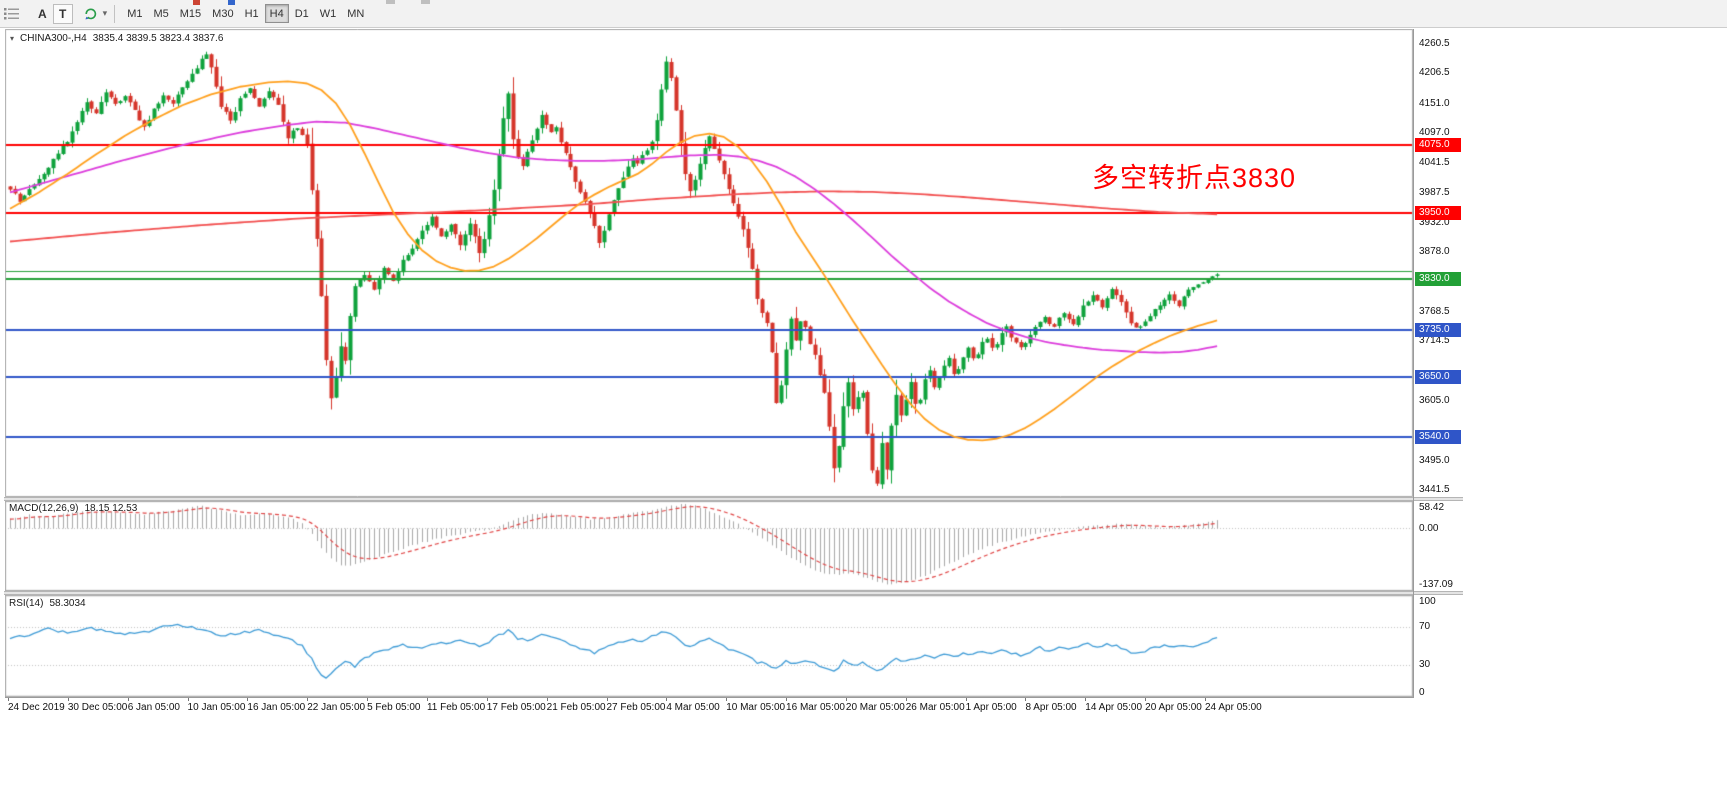 This screenshot has width=1727, height=794. Describe the element at coordinates (44, 508) in the screenshot. I see `macd-name: MACD(12,26,9)` at that location.